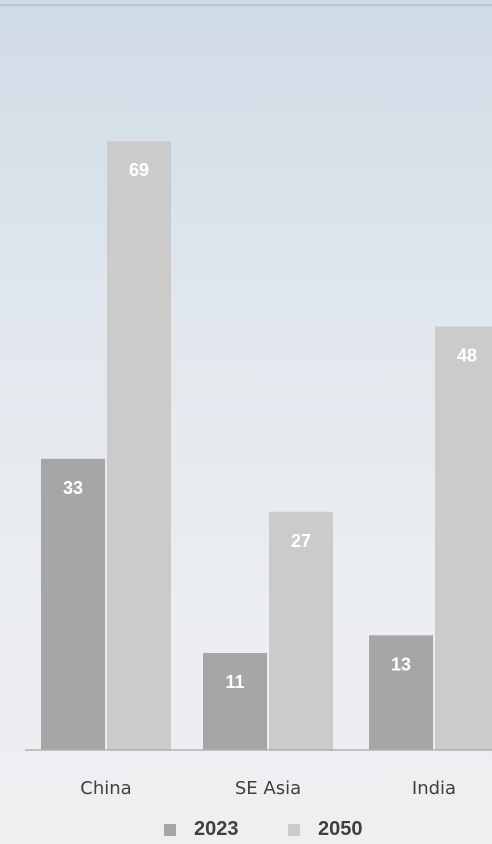  Describe the element at coordinates (294, 829) in the screenshot. I see `legend-swatch-2050` at that location.